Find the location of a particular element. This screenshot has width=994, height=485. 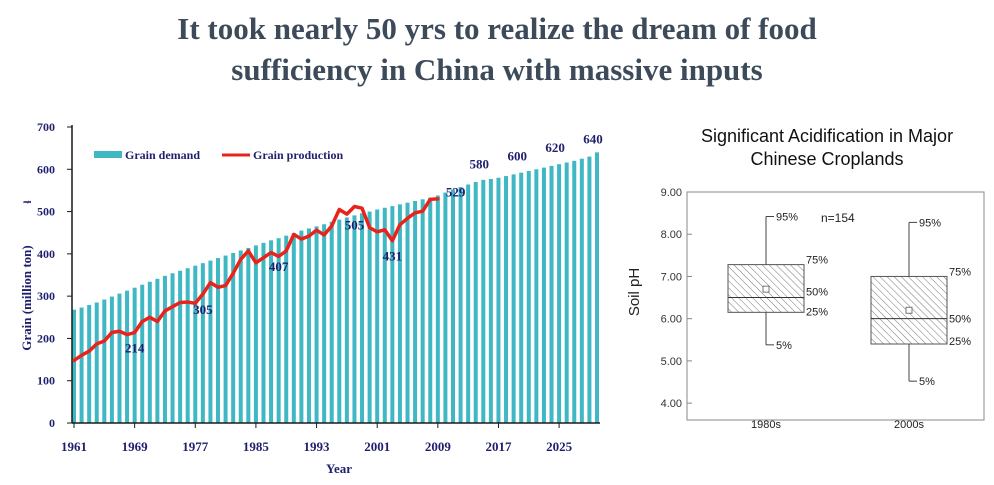

mean-marker is located at coordinates (766, 289).